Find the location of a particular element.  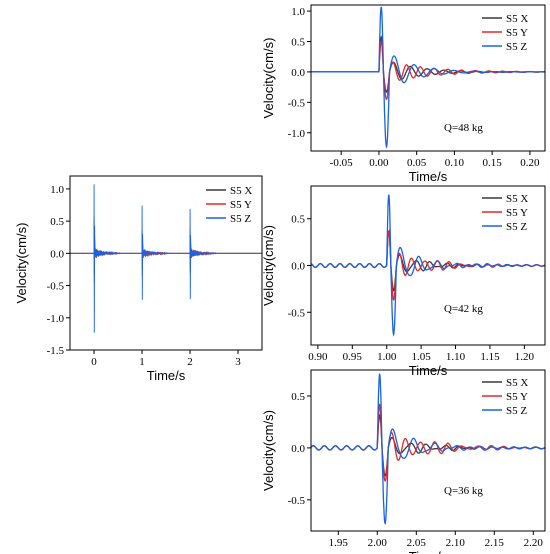

charge-annotation: Q=48 kg is located at coordinates (463, 128).